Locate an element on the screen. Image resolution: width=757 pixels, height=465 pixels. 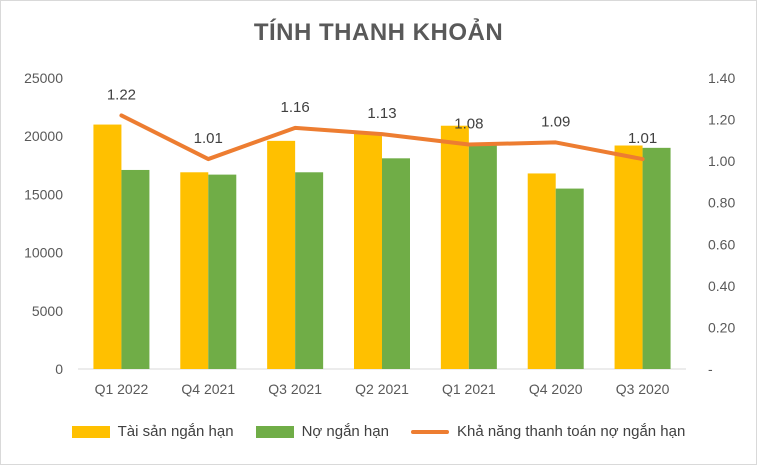
y-right-tick-label: 0.80 is located at coordinates (721, 203).